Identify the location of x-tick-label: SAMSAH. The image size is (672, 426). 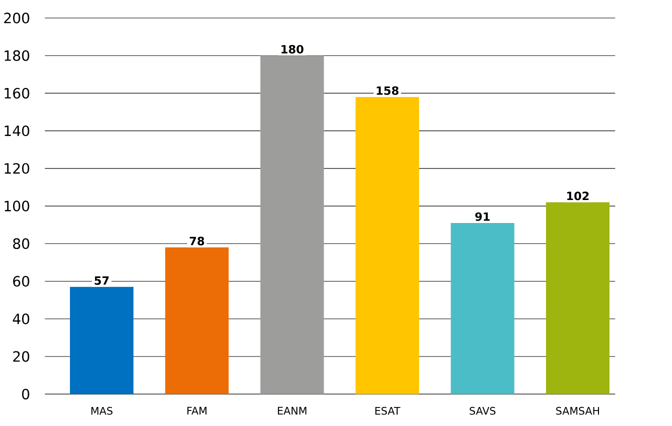
(577, 410).